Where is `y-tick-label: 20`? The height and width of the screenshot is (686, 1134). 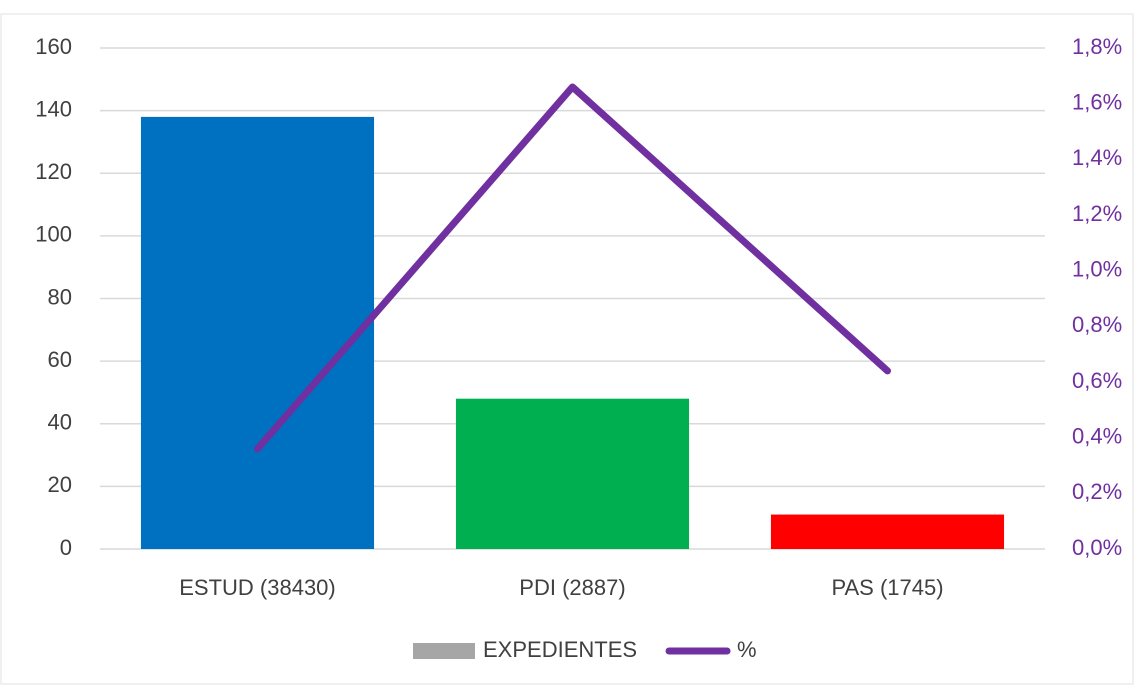
y-tick-label: 20 is located at coordinates (60, 484).